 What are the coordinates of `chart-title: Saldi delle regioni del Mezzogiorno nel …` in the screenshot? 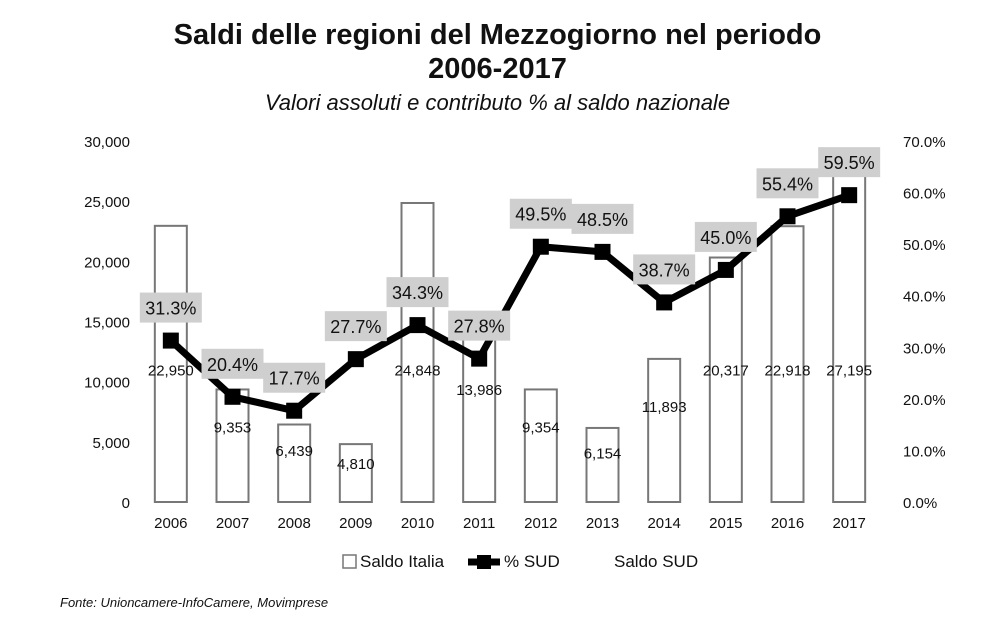 It's located at (497, 52).